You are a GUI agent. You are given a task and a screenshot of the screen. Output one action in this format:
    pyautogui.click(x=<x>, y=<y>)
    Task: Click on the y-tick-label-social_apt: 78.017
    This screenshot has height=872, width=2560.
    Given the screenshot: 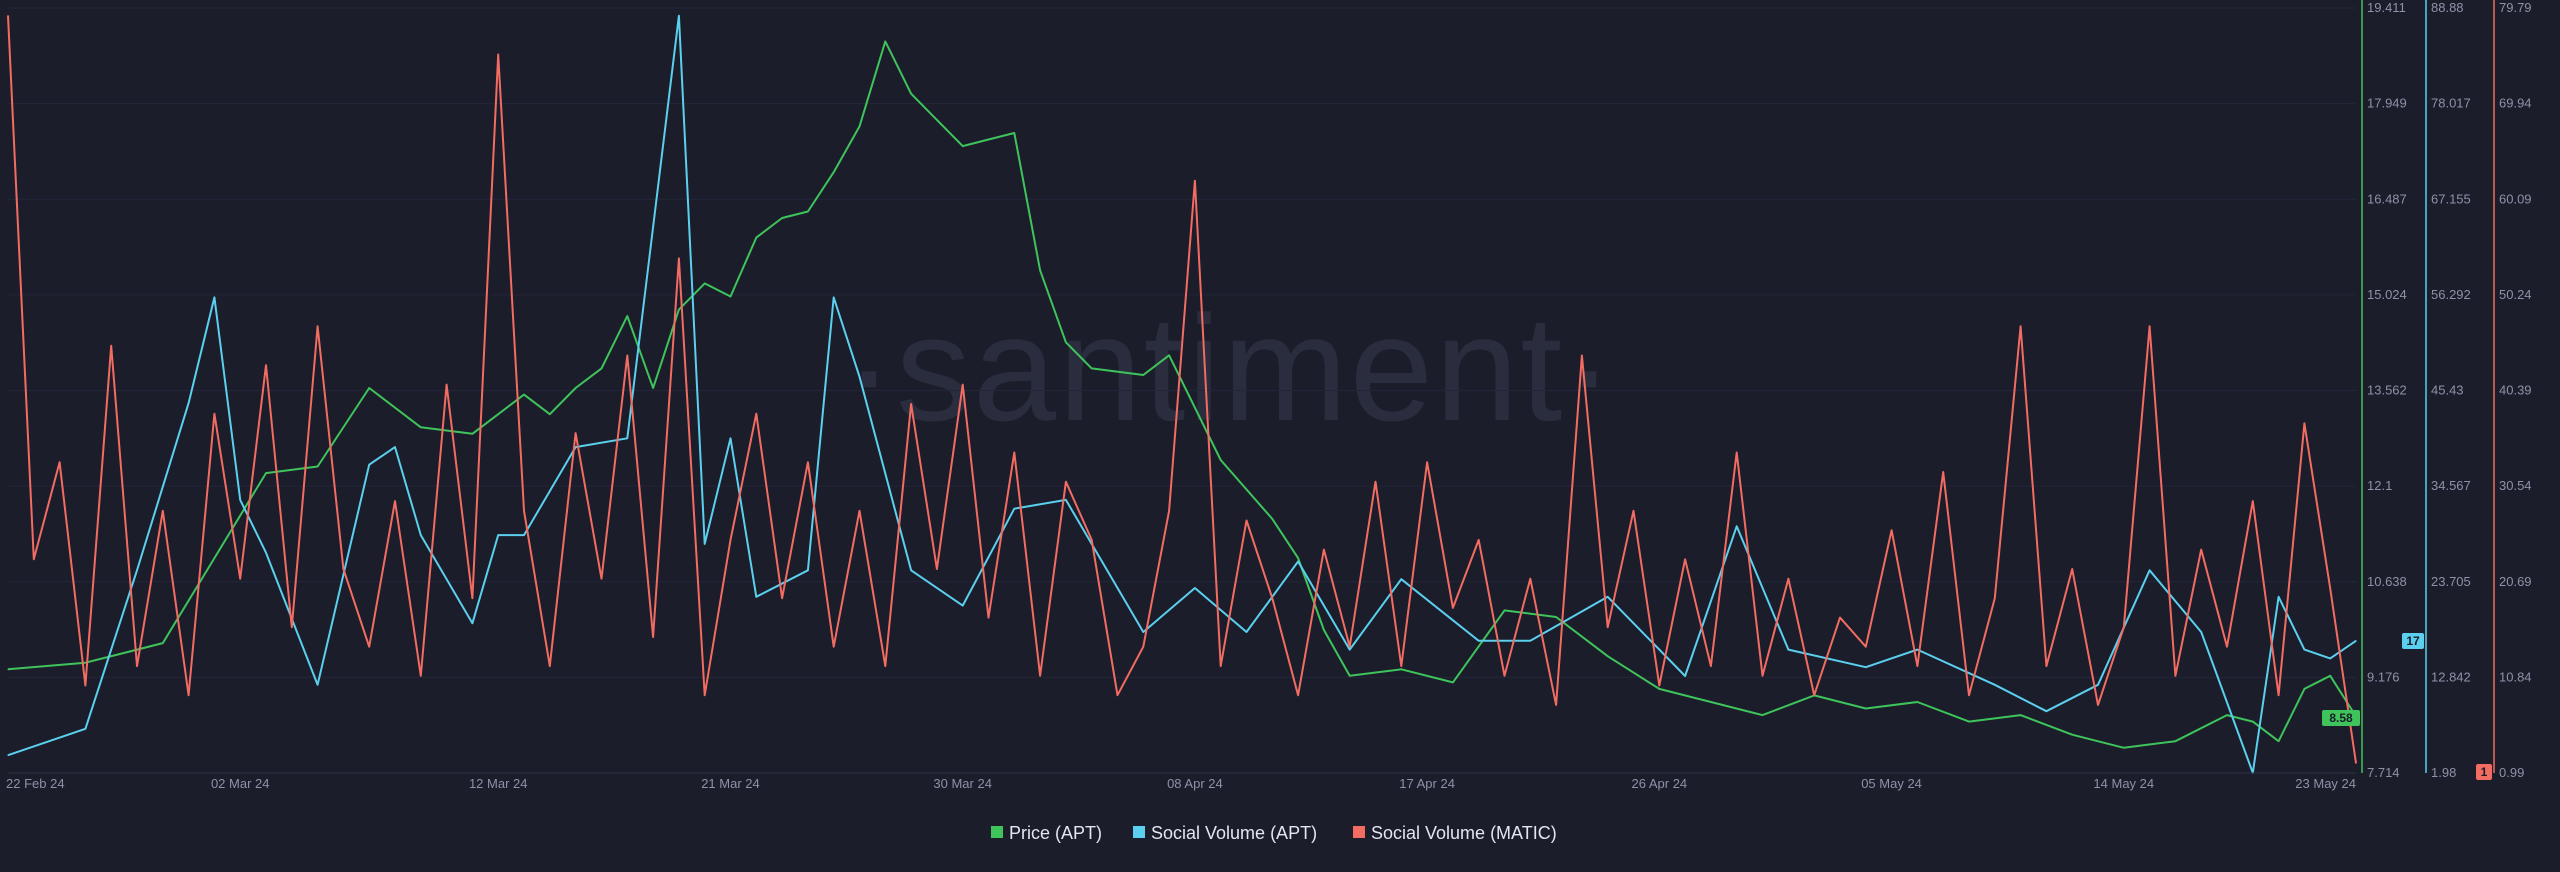 What is the action you would take?
    pyautogui.click(x=2451, y=103)
    